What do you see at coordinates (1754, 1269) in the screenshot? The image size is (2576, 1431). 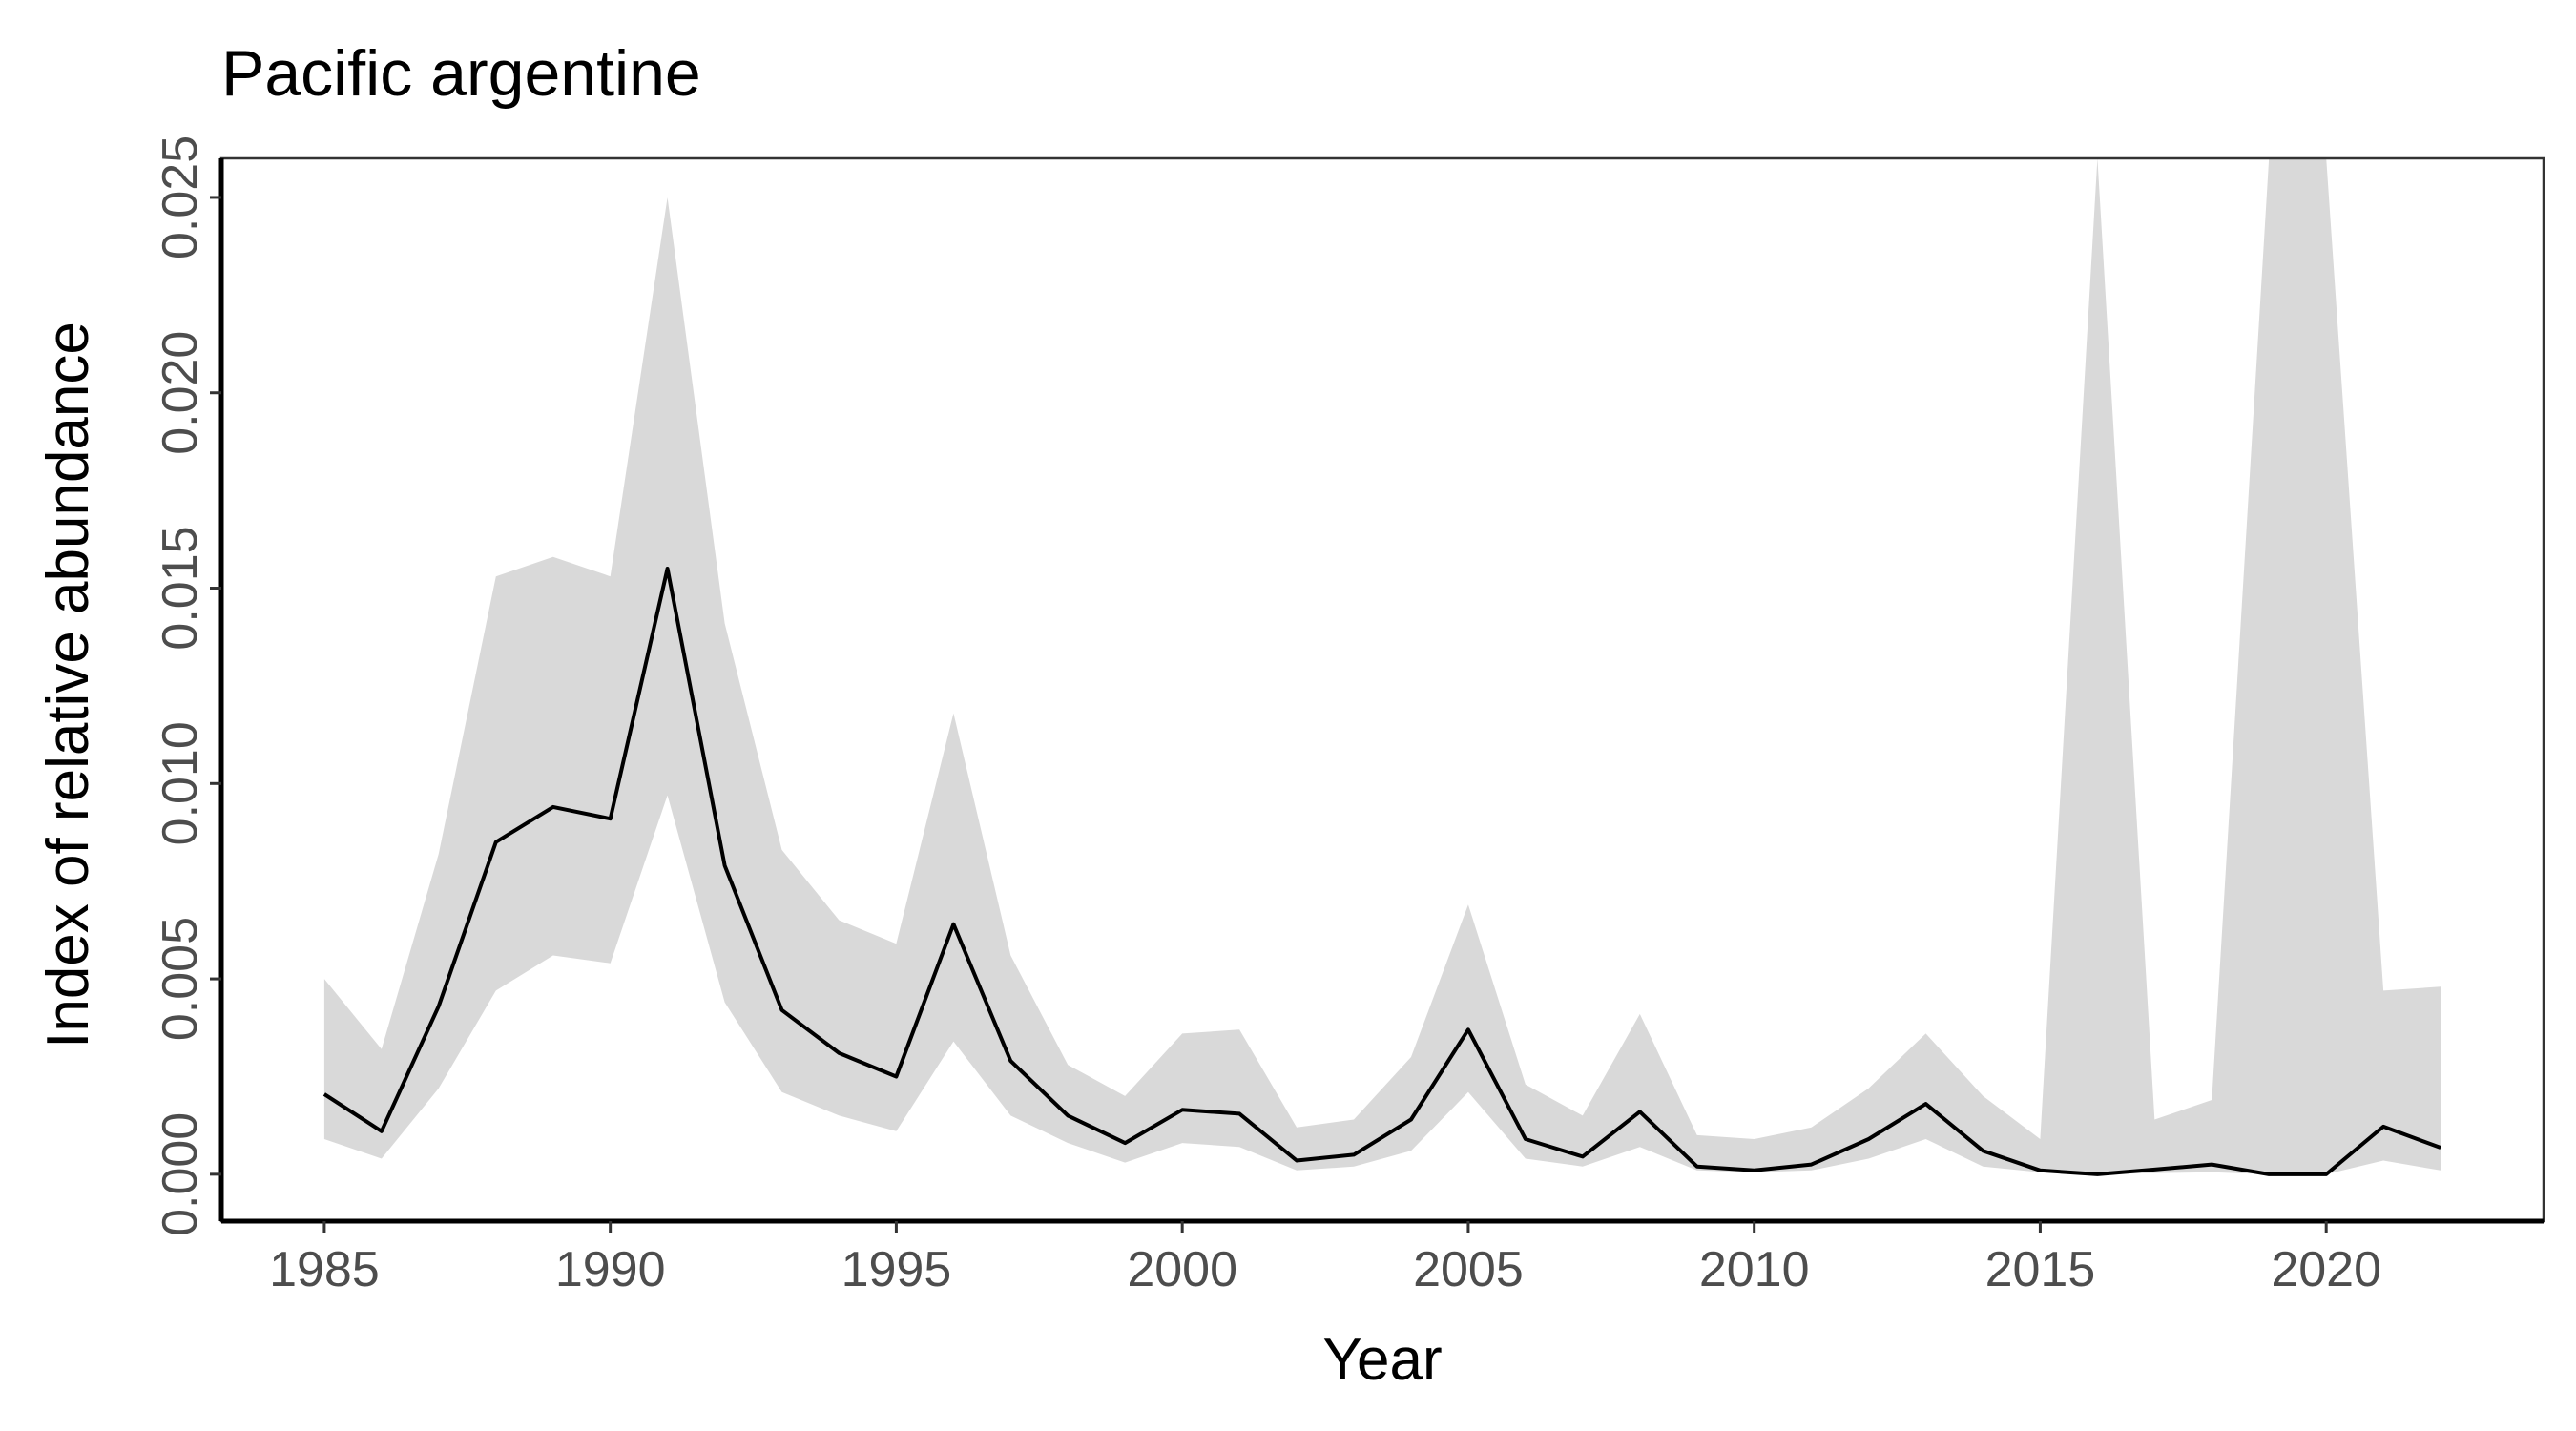 I see `x-tick-label: 2010` at bounding box center [1754, 1269].